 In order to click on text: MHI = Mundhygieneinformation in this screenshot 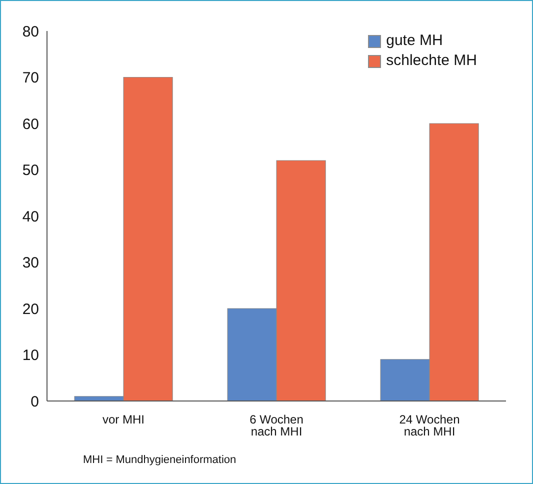, I will do `click(159, 460)`.